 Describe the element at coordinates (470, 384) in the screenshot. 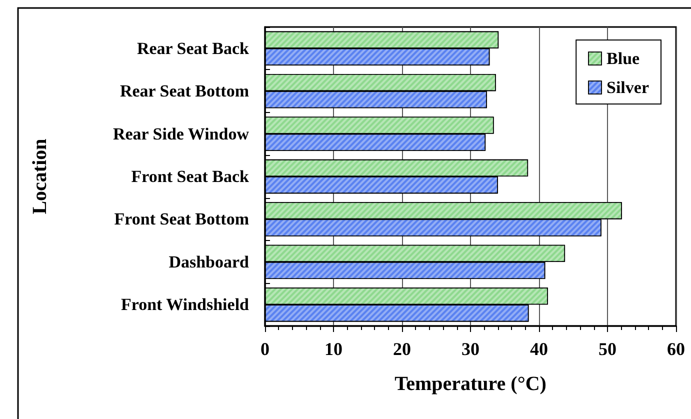

I see `x-axis-title: Temperature (°C)` at that location.